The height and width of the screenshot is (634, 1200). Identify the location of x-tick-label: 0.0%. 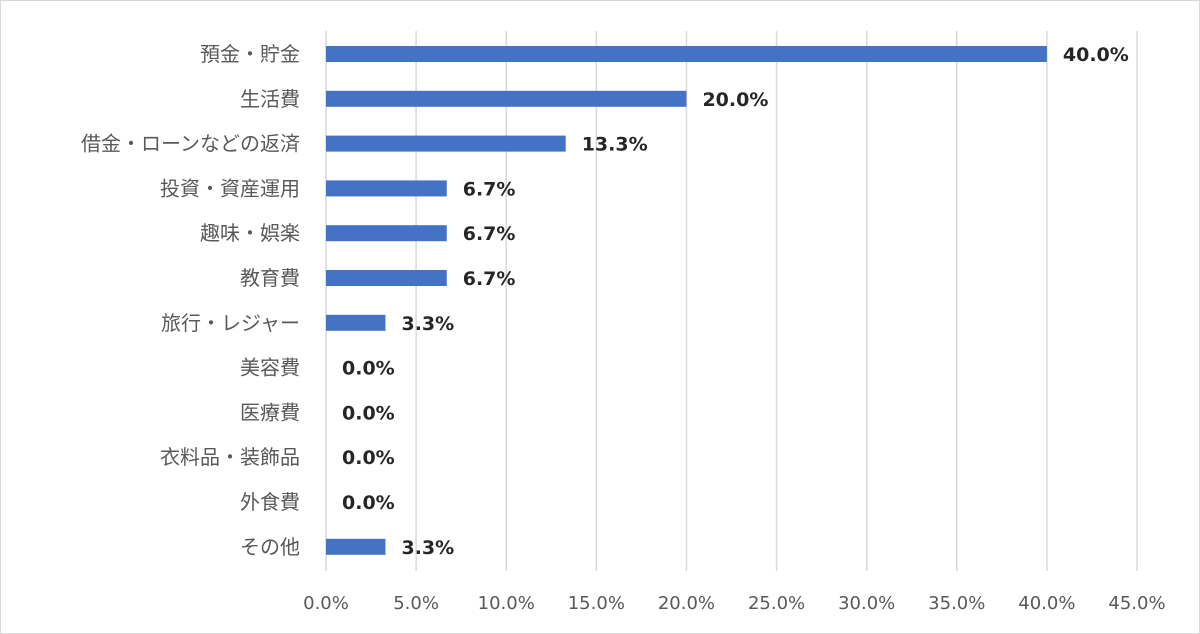
(326, 603).